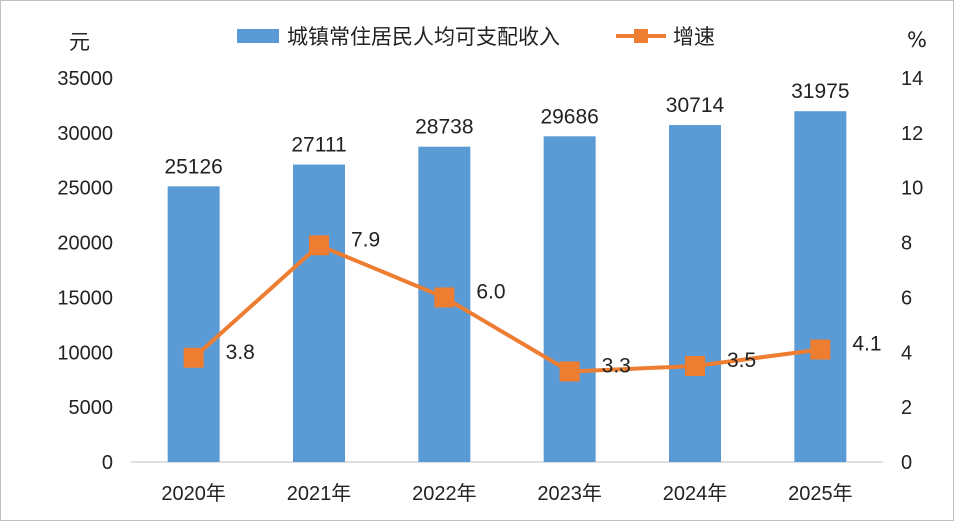 The width and height of the screenshot is (954, 521). What do you see at coordinates (85, 134) in the screenshot?
I see `left-tick-label: 30000` at bounding box center [85, 134].